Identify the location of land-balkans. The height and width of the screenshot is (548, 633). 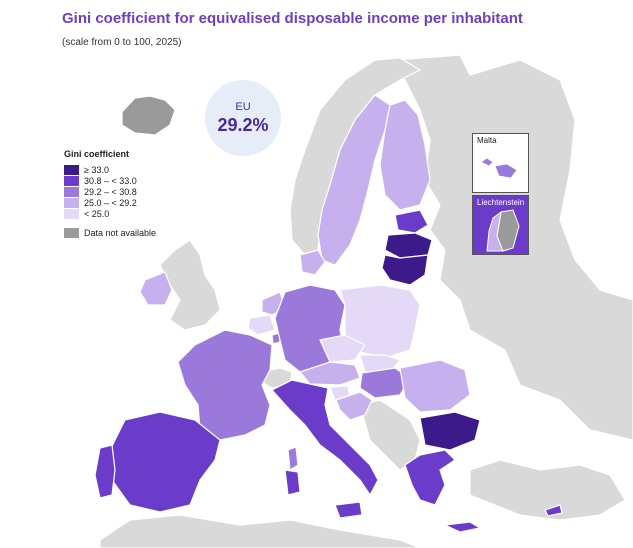
(390, 435).